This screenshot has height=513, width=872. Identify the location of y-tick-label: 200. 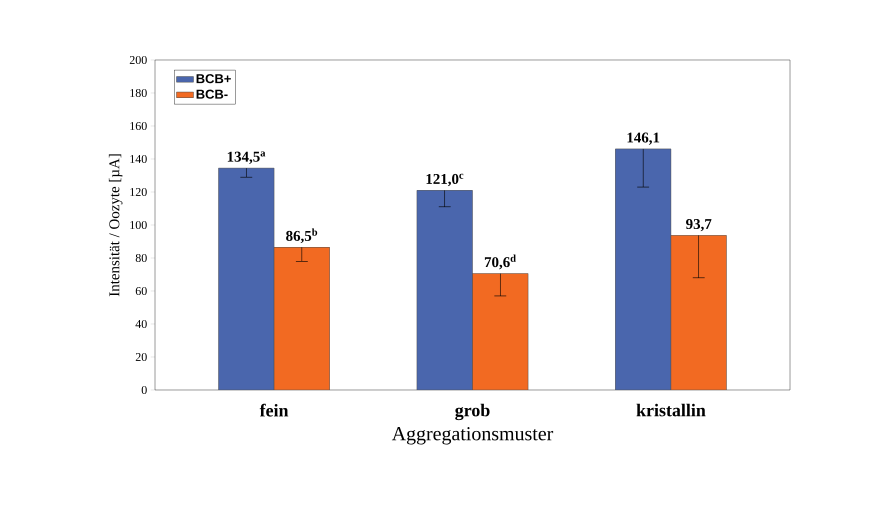
(138, 60).